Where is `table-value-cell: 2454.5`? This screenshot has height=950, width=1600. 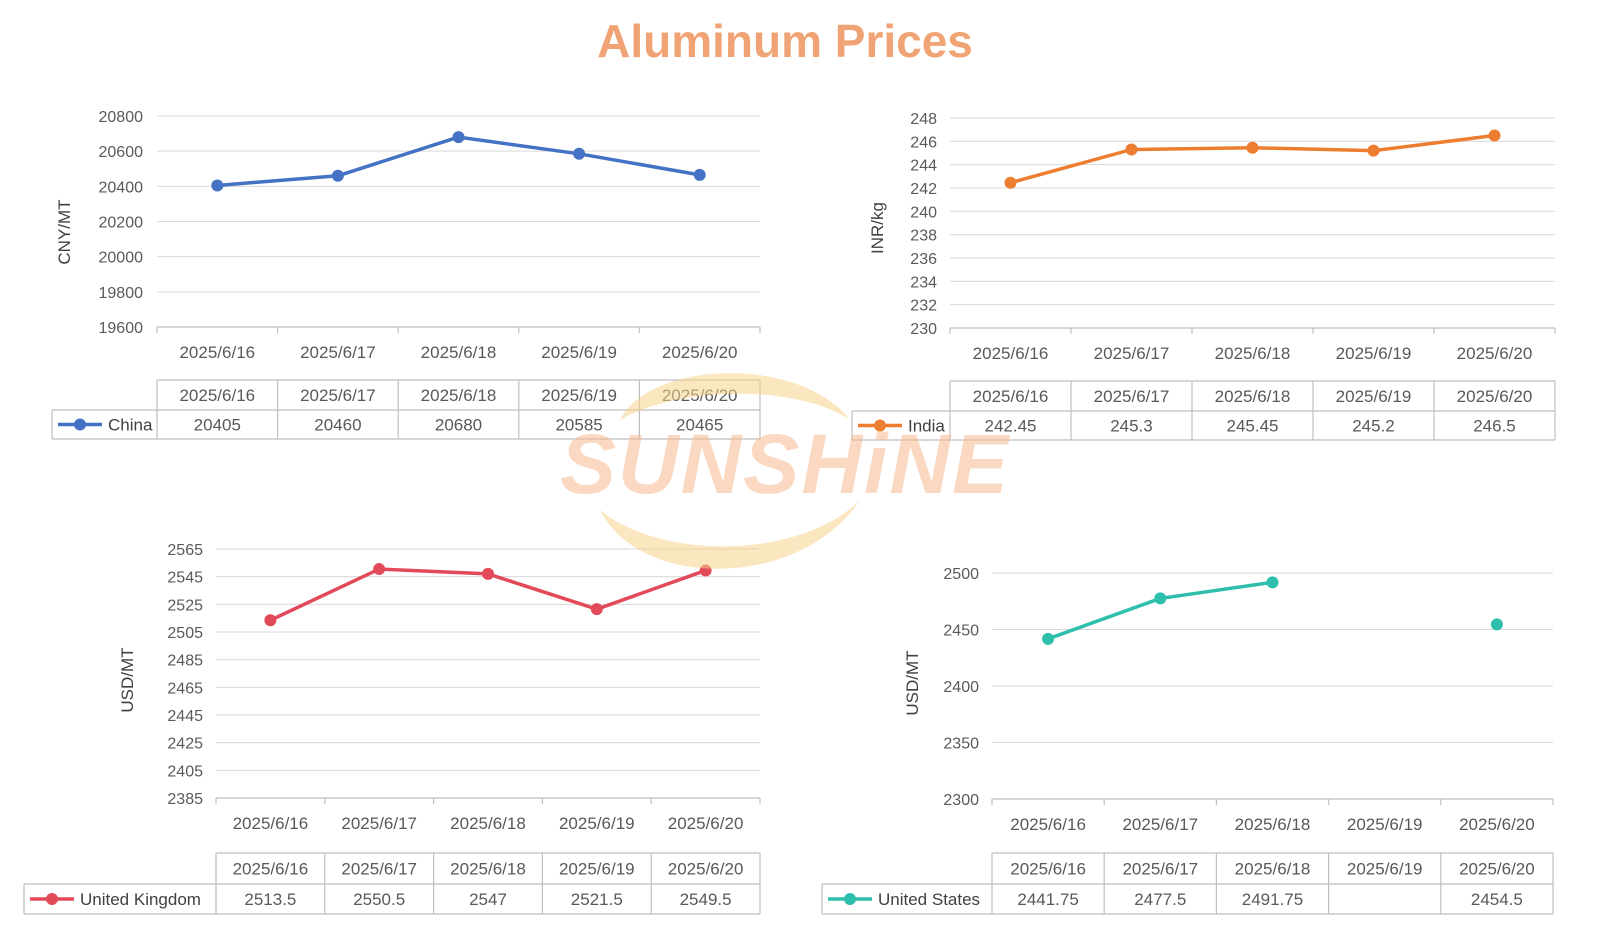
table-value-cell: 2454.5 is located at coordinates (1497, 899).